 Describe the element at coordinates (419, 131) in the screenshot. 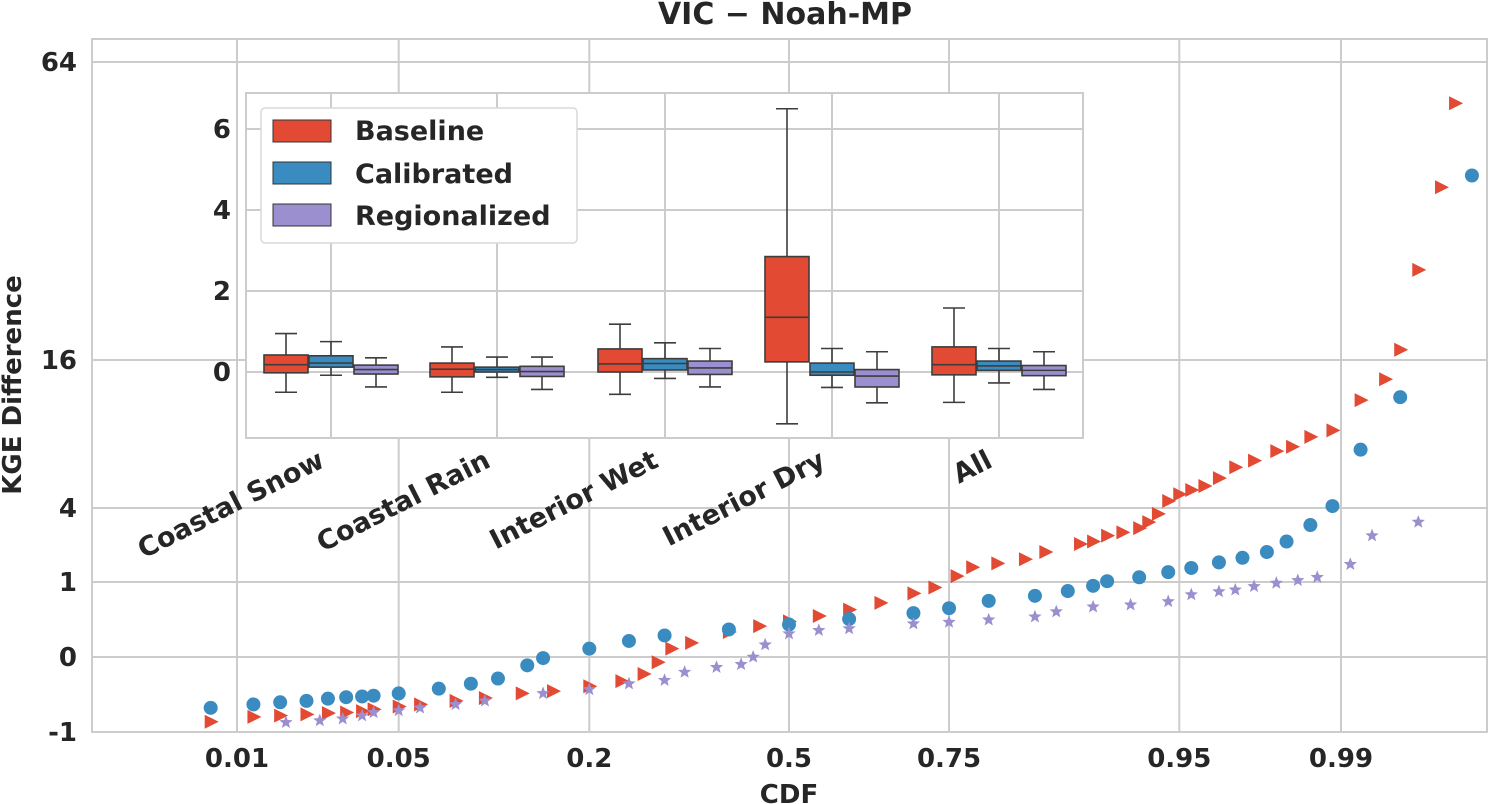

I see `legend-label-baseline: Baseline` at that location.